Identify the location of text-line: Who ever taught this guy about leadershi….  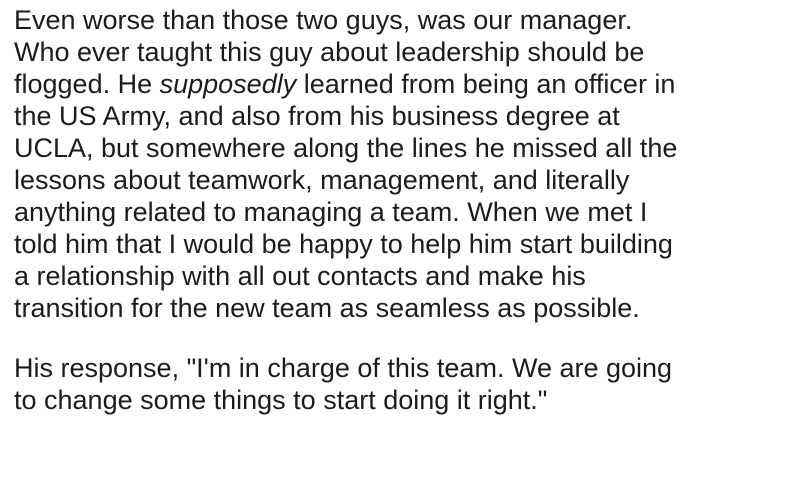
(329, 52).